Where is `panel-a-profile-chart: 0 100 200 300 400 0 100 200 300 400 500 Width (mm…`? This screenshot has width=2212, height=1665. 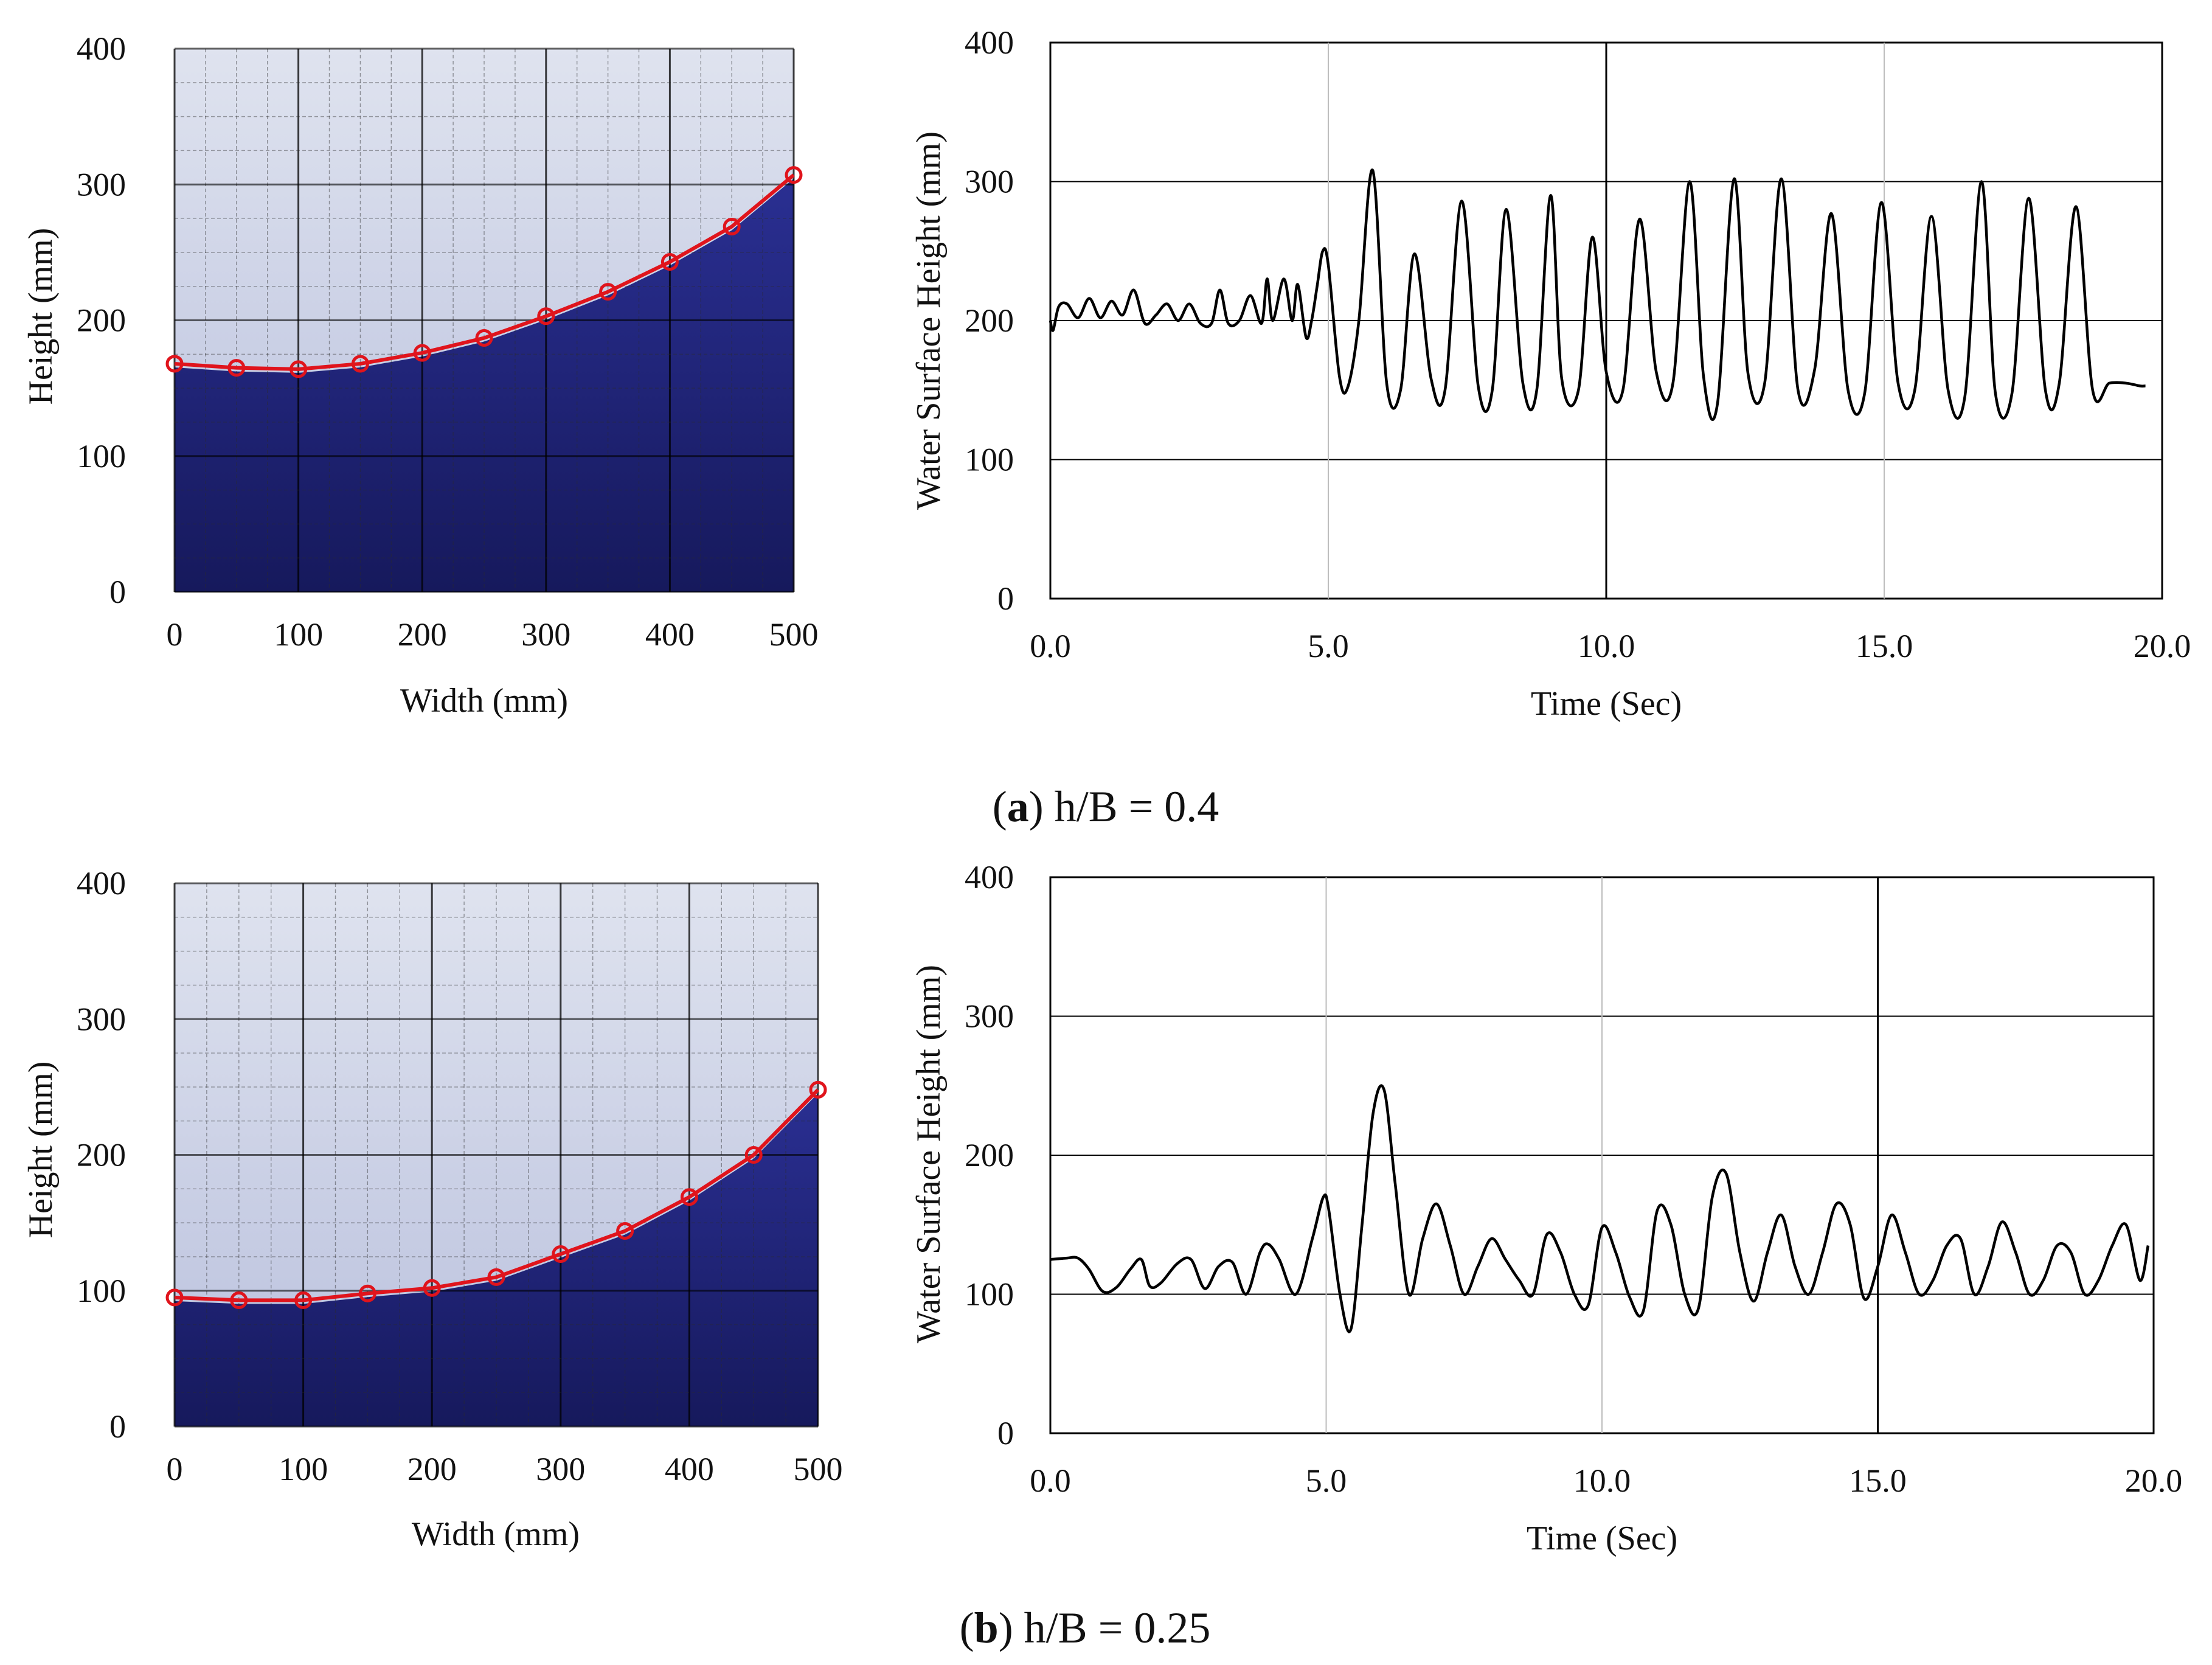 panel-a-profile-chart: 0 100 200 300 400 0 100 200 300 400 500 Width (mm… is located at coordinates (420, 375).